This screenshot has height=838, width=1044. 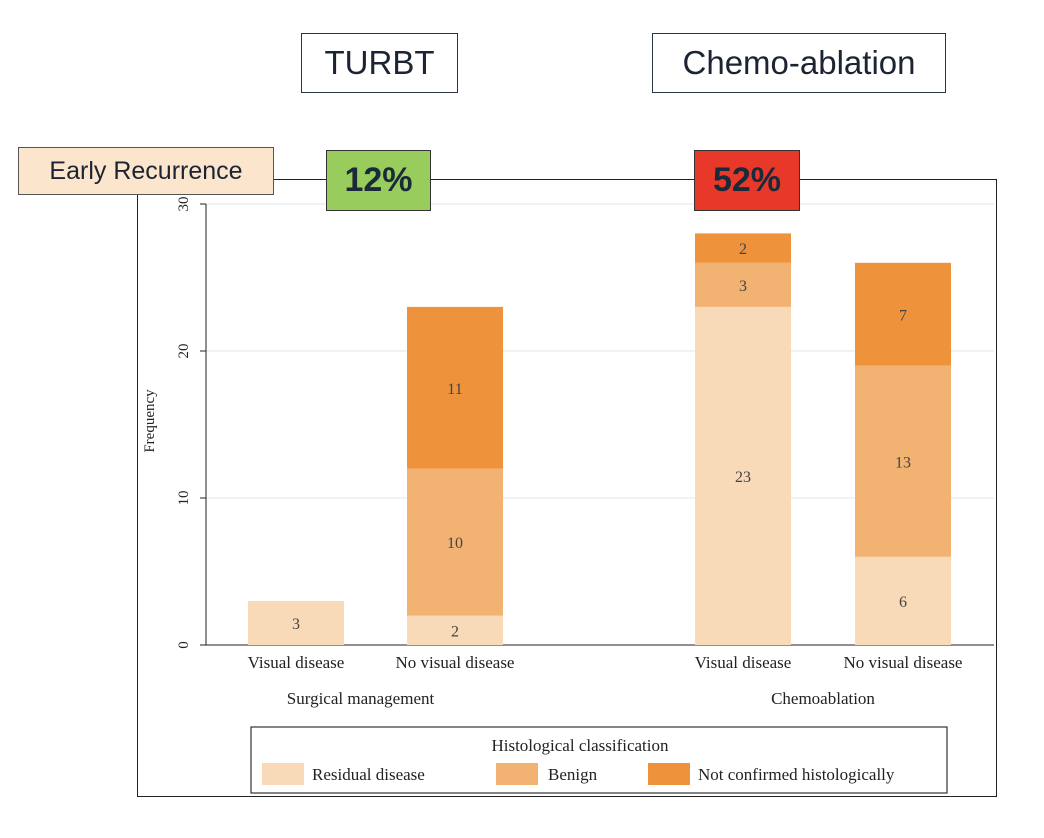 What do you see at coordinates (796, 774) in the screenshot?
I see `legend-label: Not confirmed histologically` at bounding box center [796, 774].